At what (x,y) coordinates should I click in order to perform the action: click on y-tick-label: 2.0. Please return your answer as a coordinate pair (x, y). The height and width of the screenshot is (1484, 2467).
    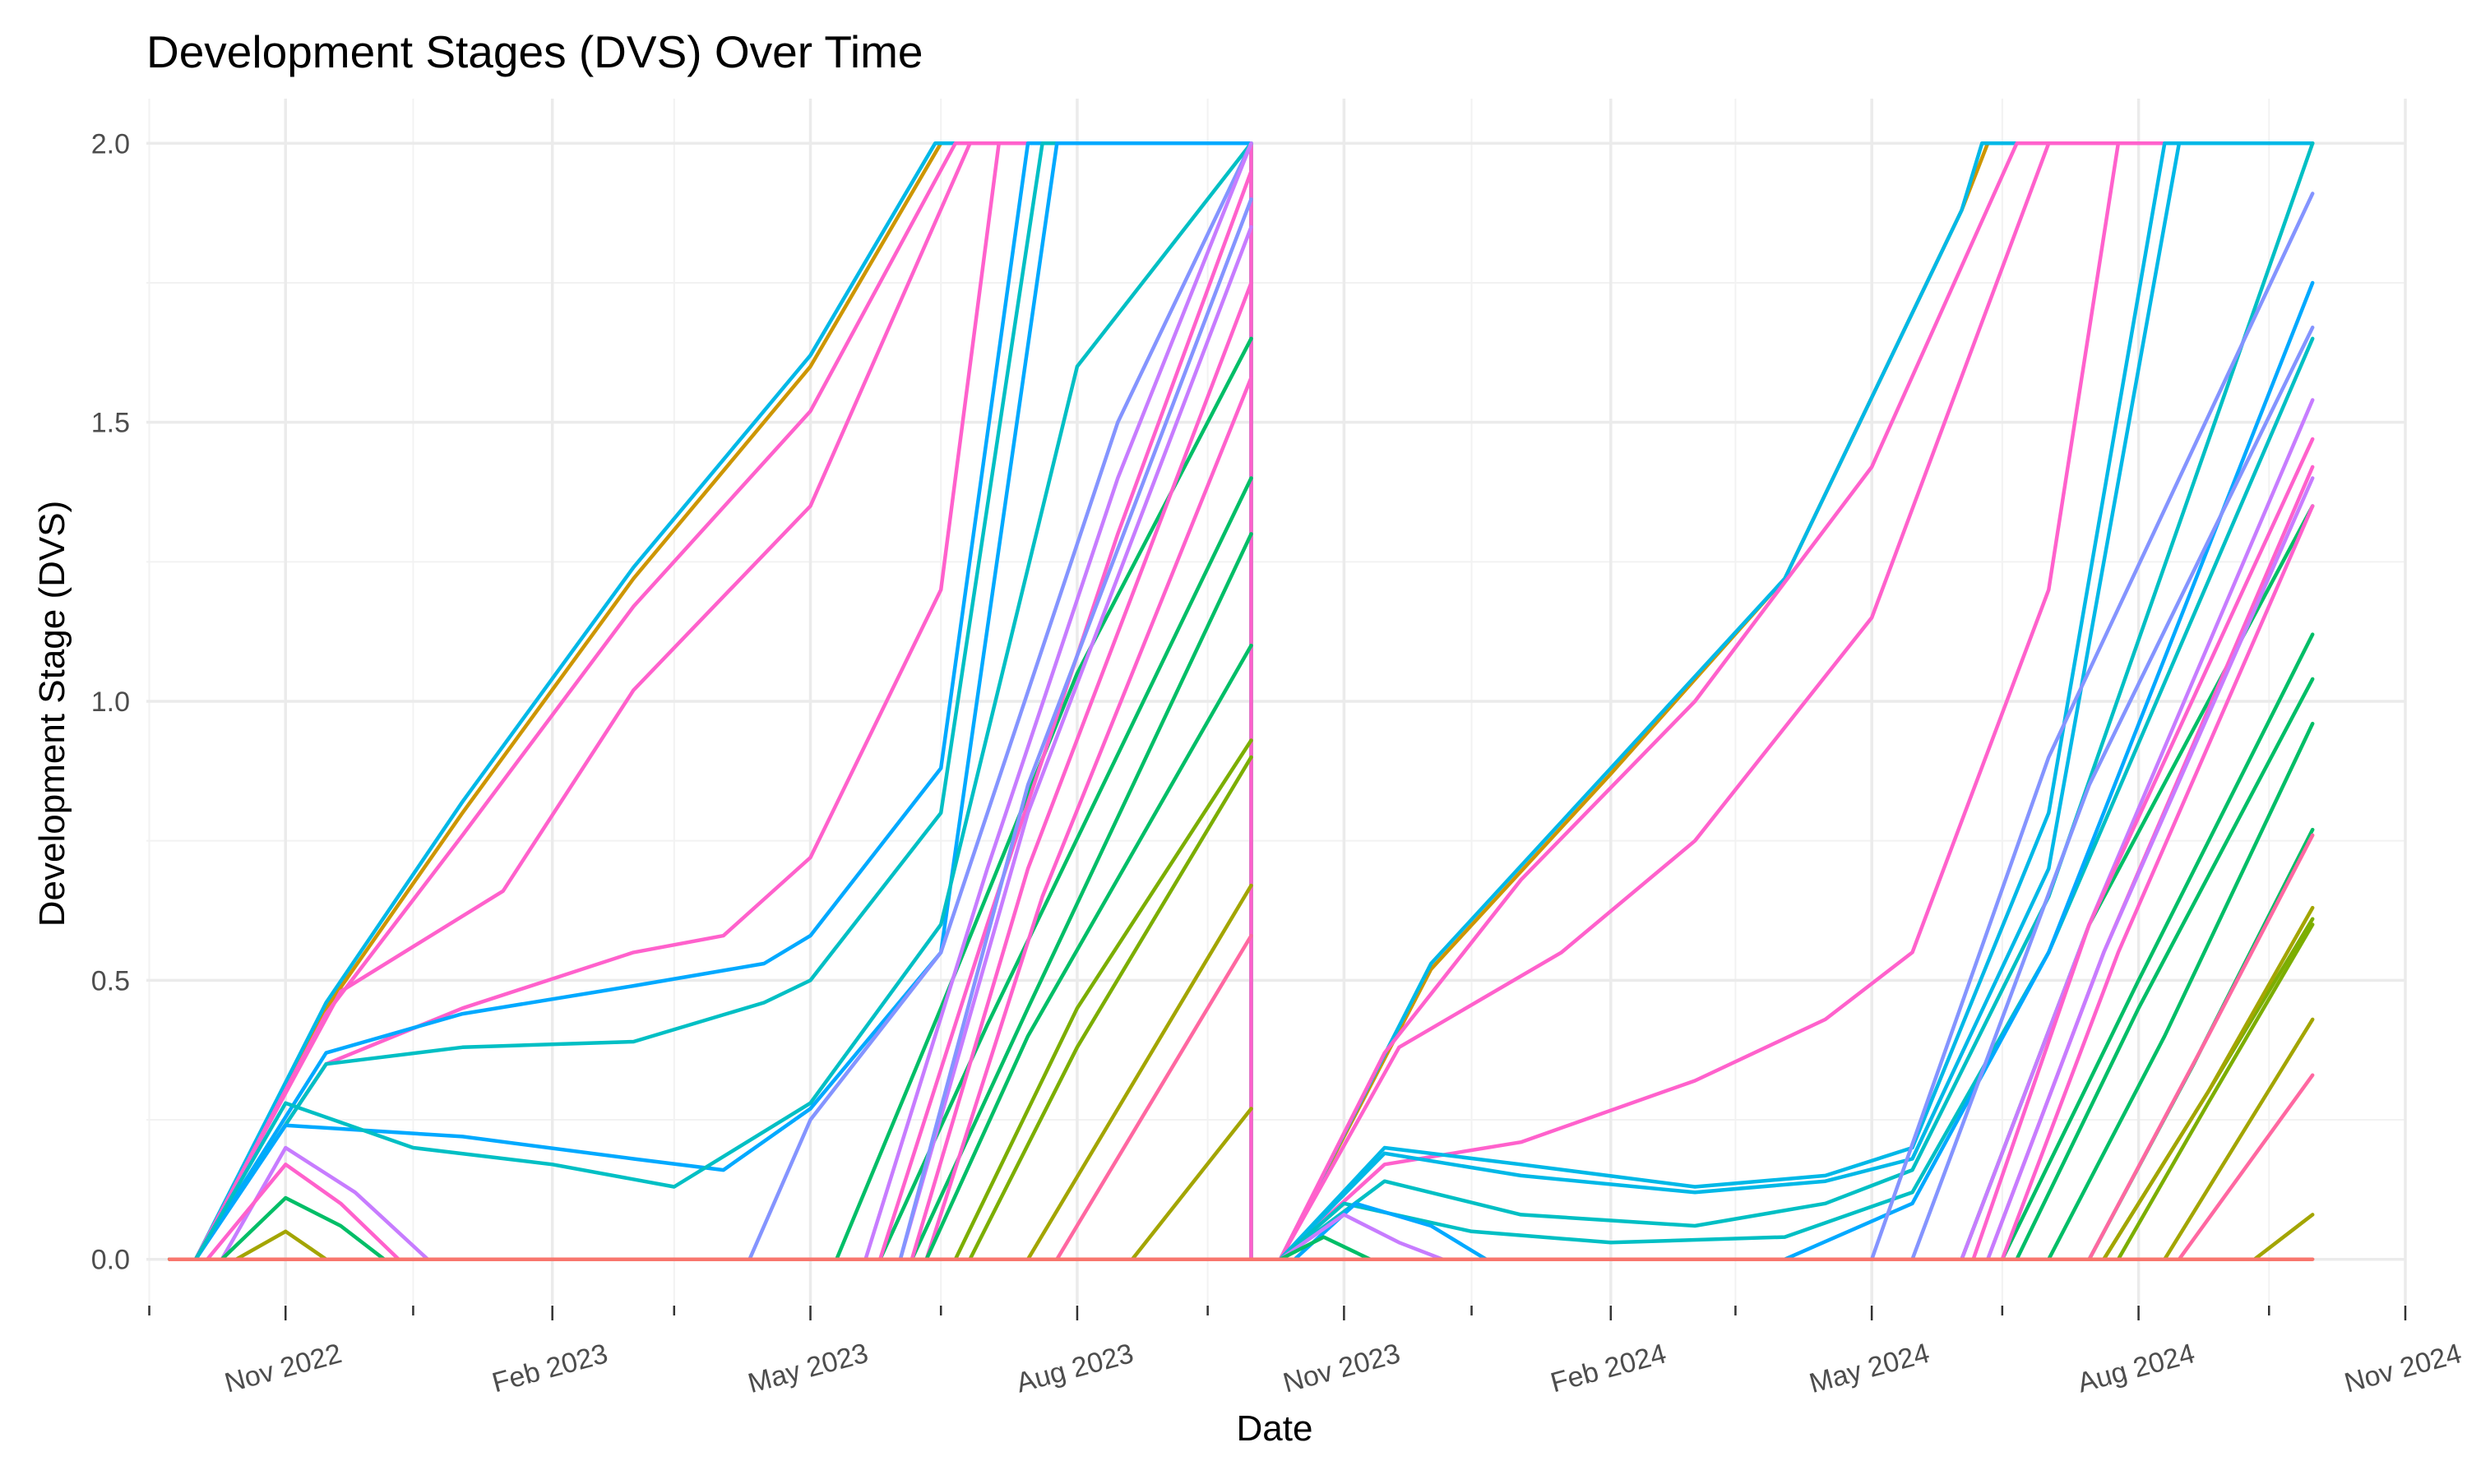
    Looking at the image, I should click on (111, 143).